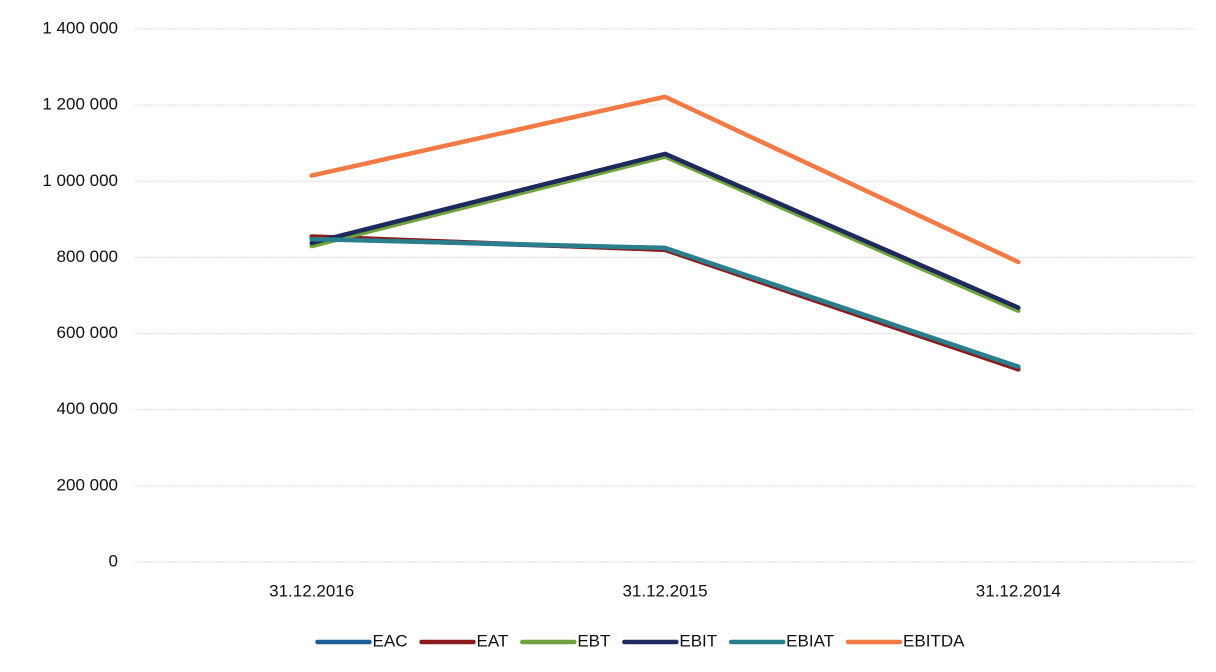 The image size is (1216, 672). What do you see at coordinates (87, 256) in the screenshot?
I see `y-tick-label: 800 000` at bounding box center [87, 256].